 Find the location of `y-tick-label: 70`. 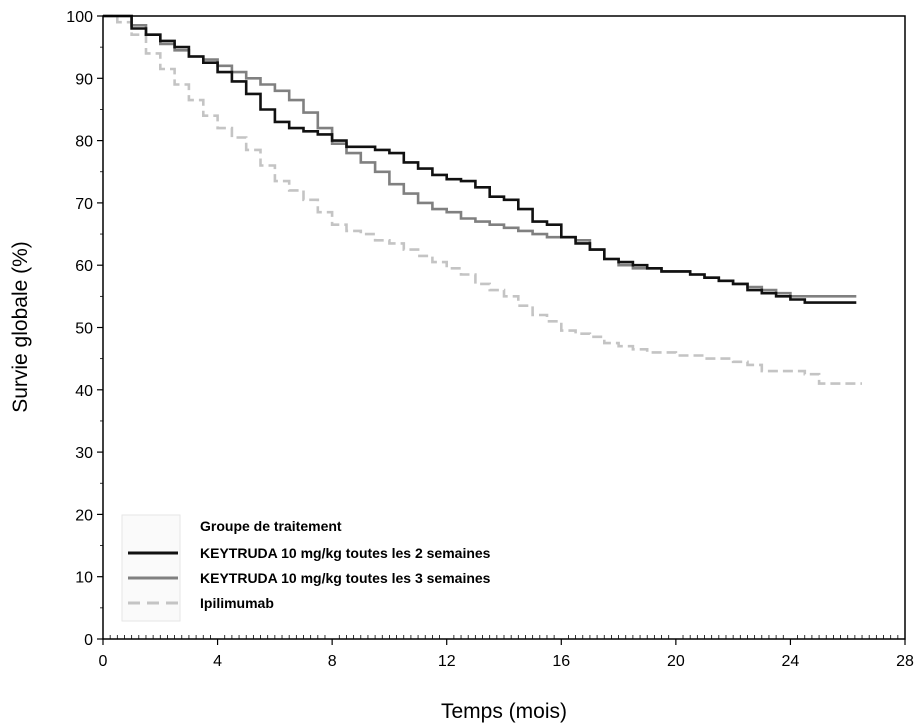

y-tick-label: 70 is located at coordinates (84, 204).